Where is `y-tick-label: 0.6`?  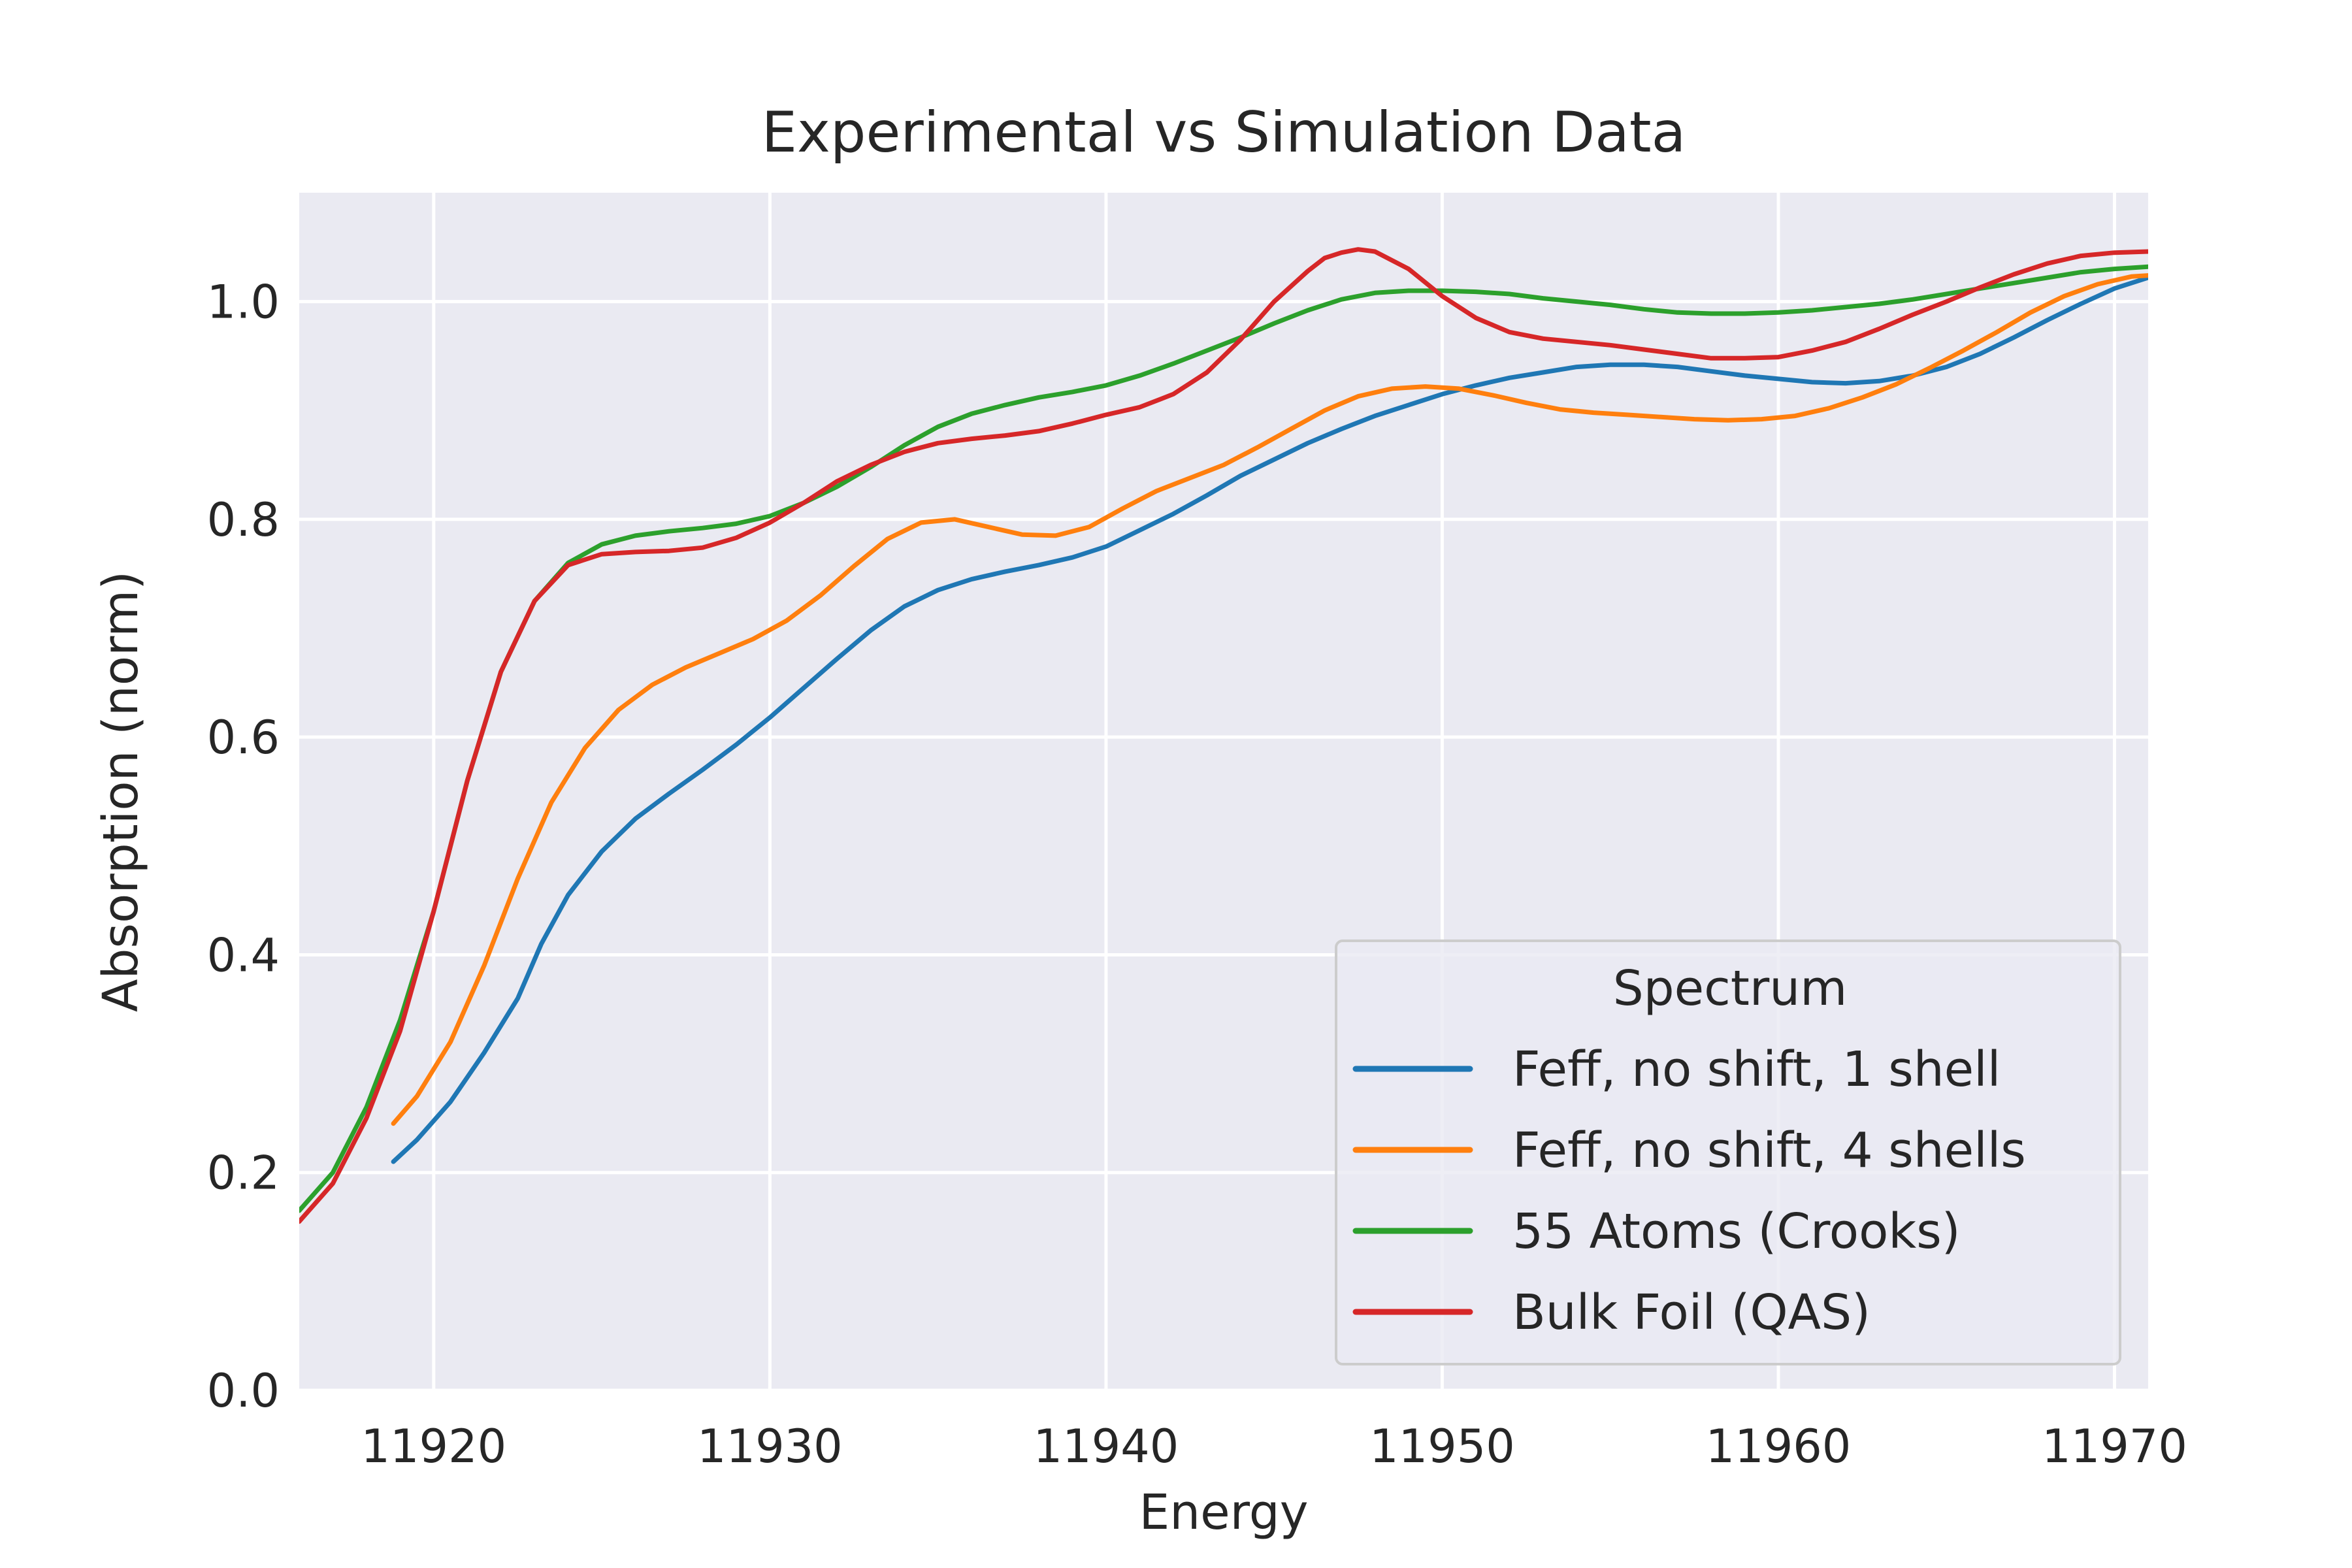 y-tick-label: 0.6 is located at coordinates (243, 737).